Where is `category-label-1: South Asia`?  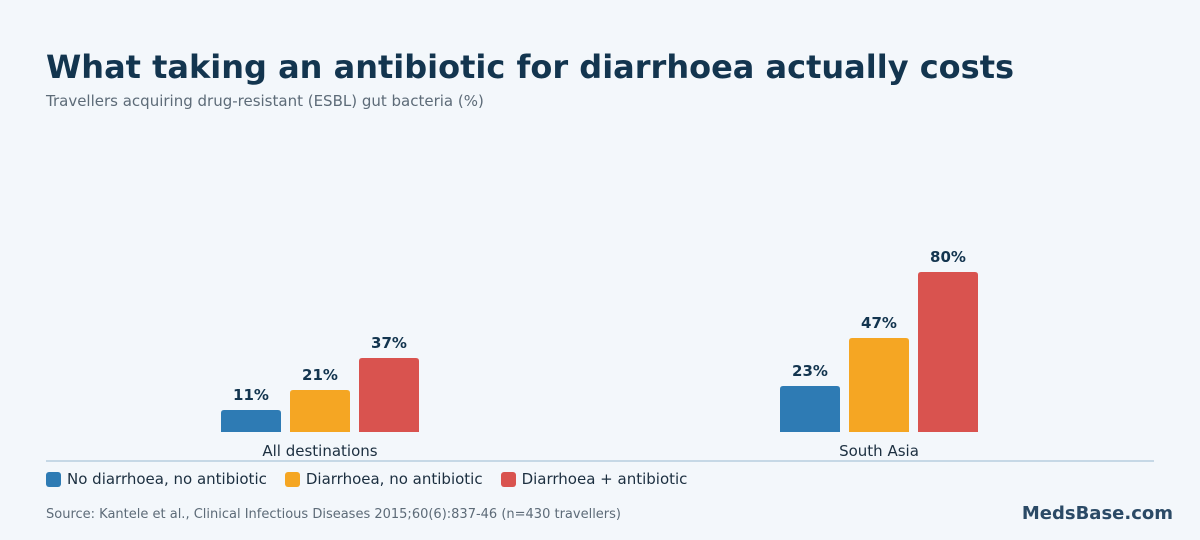 category-label-1: South Asia is located at coordinates (879, 451).